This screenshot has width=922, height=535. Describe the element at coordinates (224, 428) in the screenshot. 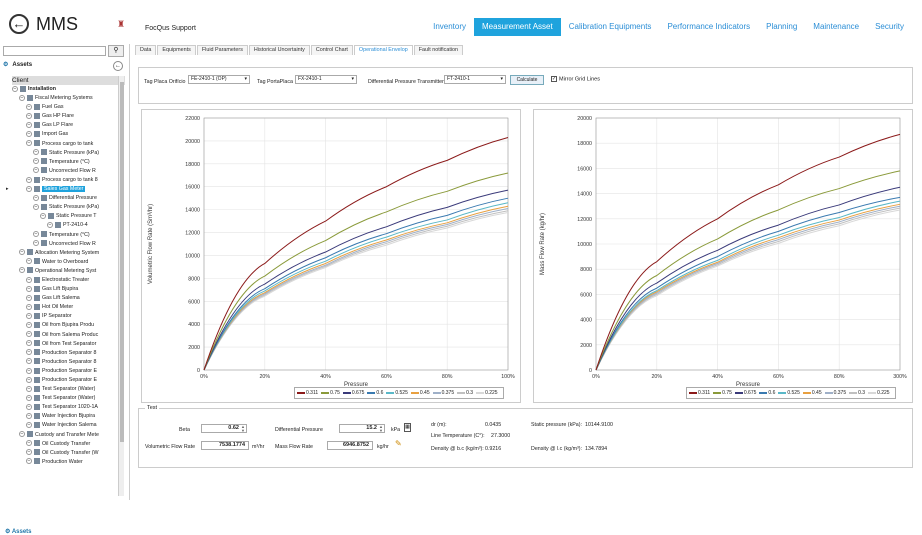

I see `beta-input: 0.62 ▲ ▼` at that location.